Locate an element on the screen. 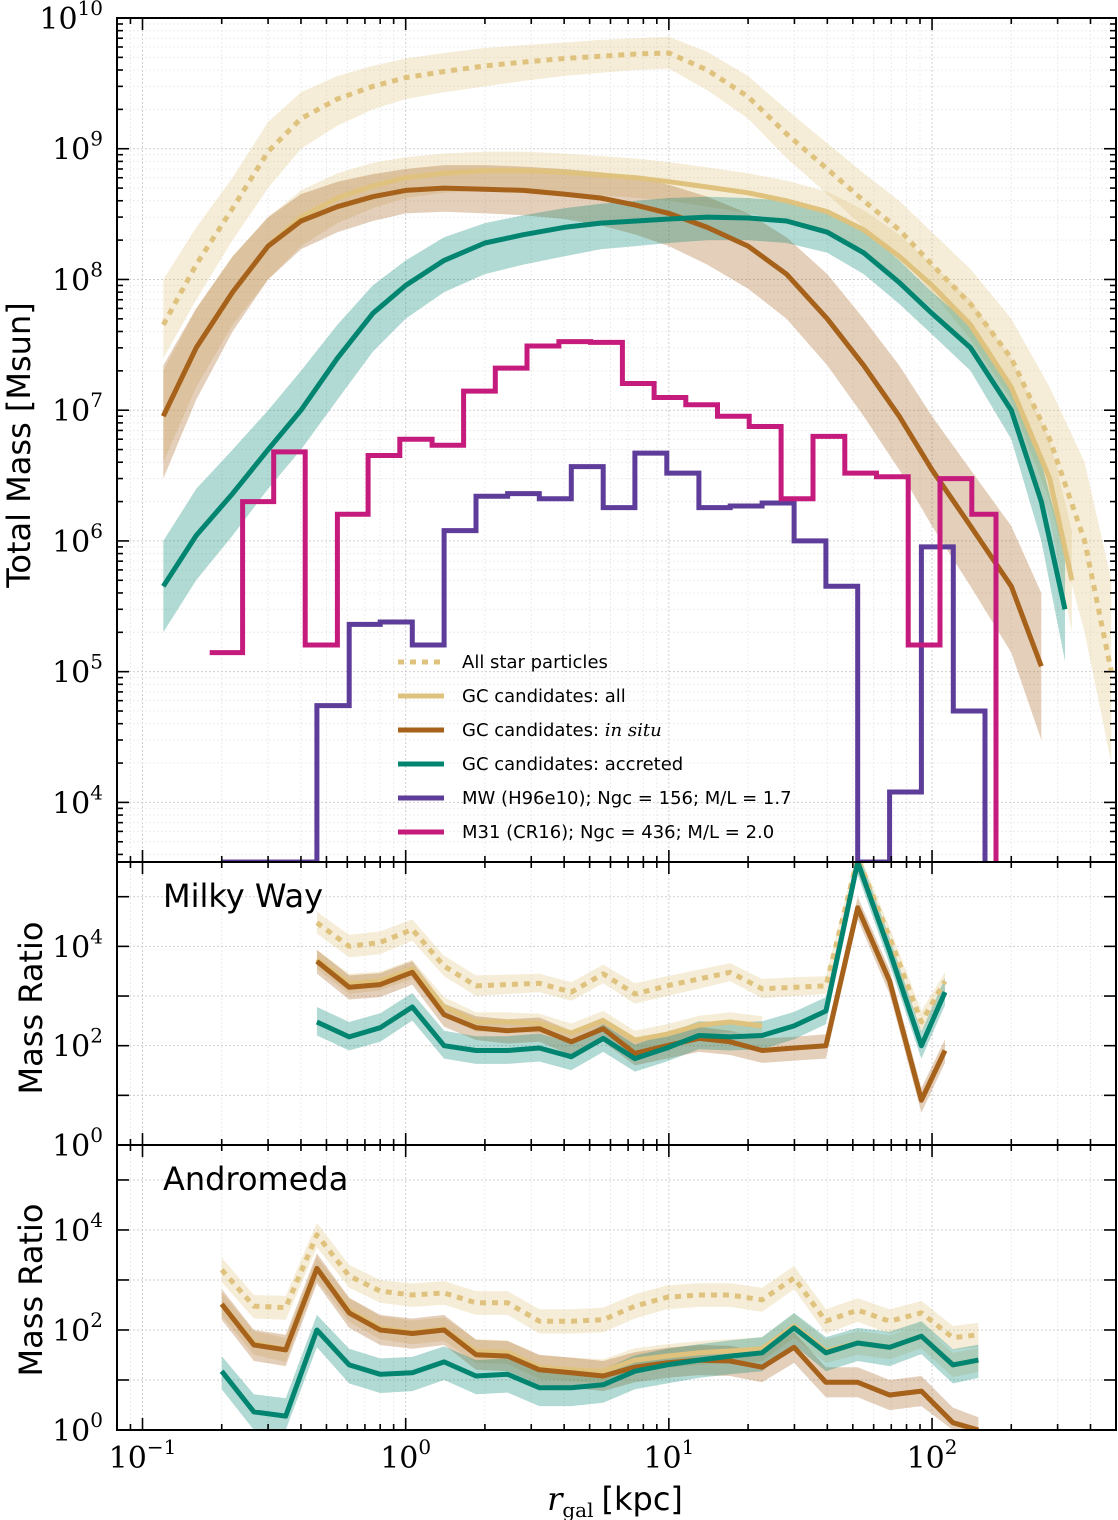 The width and height of the screenshot is (1118, 1520). andromeda-y-label: Mass Ratio is located at coordinates (31, 1290).